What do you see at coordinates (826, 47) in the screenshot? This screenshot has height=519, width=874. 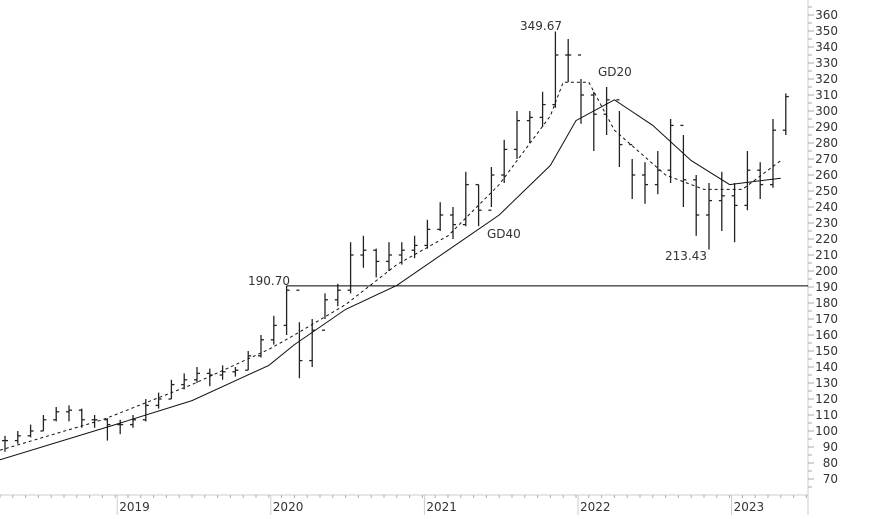 I see `y-tick-label: 340` at bounding box center [826, 47].